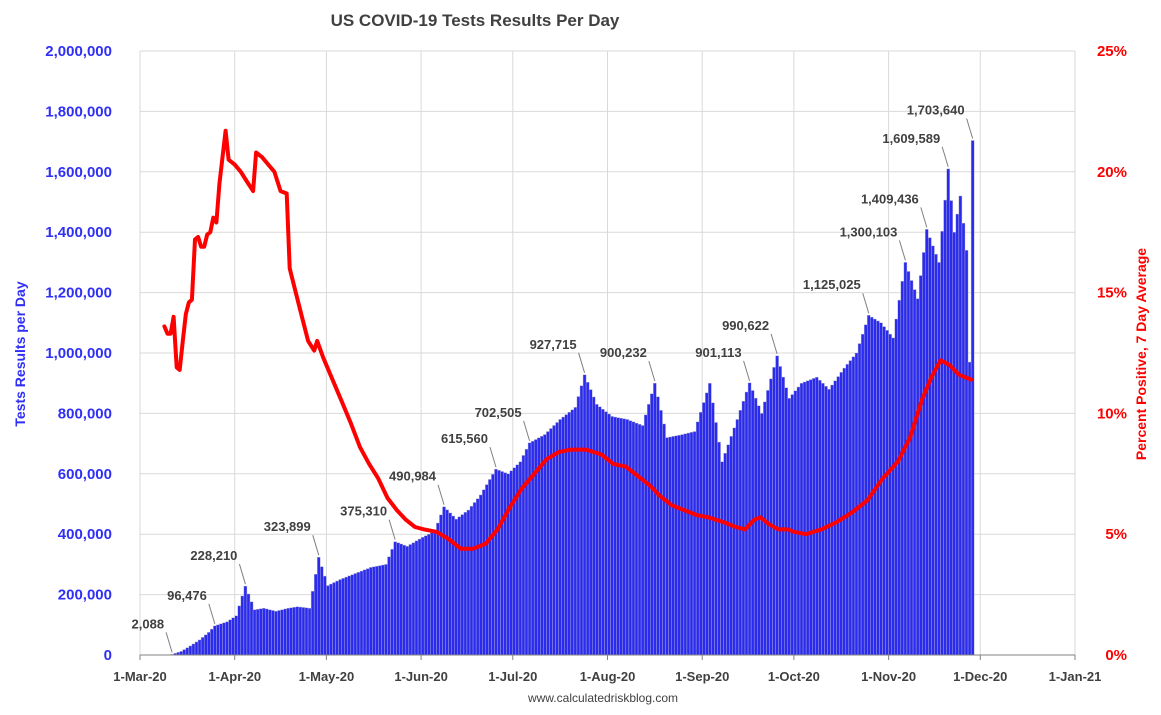  I want to click on y2-tick-label: 5%, so click(1116, 534).